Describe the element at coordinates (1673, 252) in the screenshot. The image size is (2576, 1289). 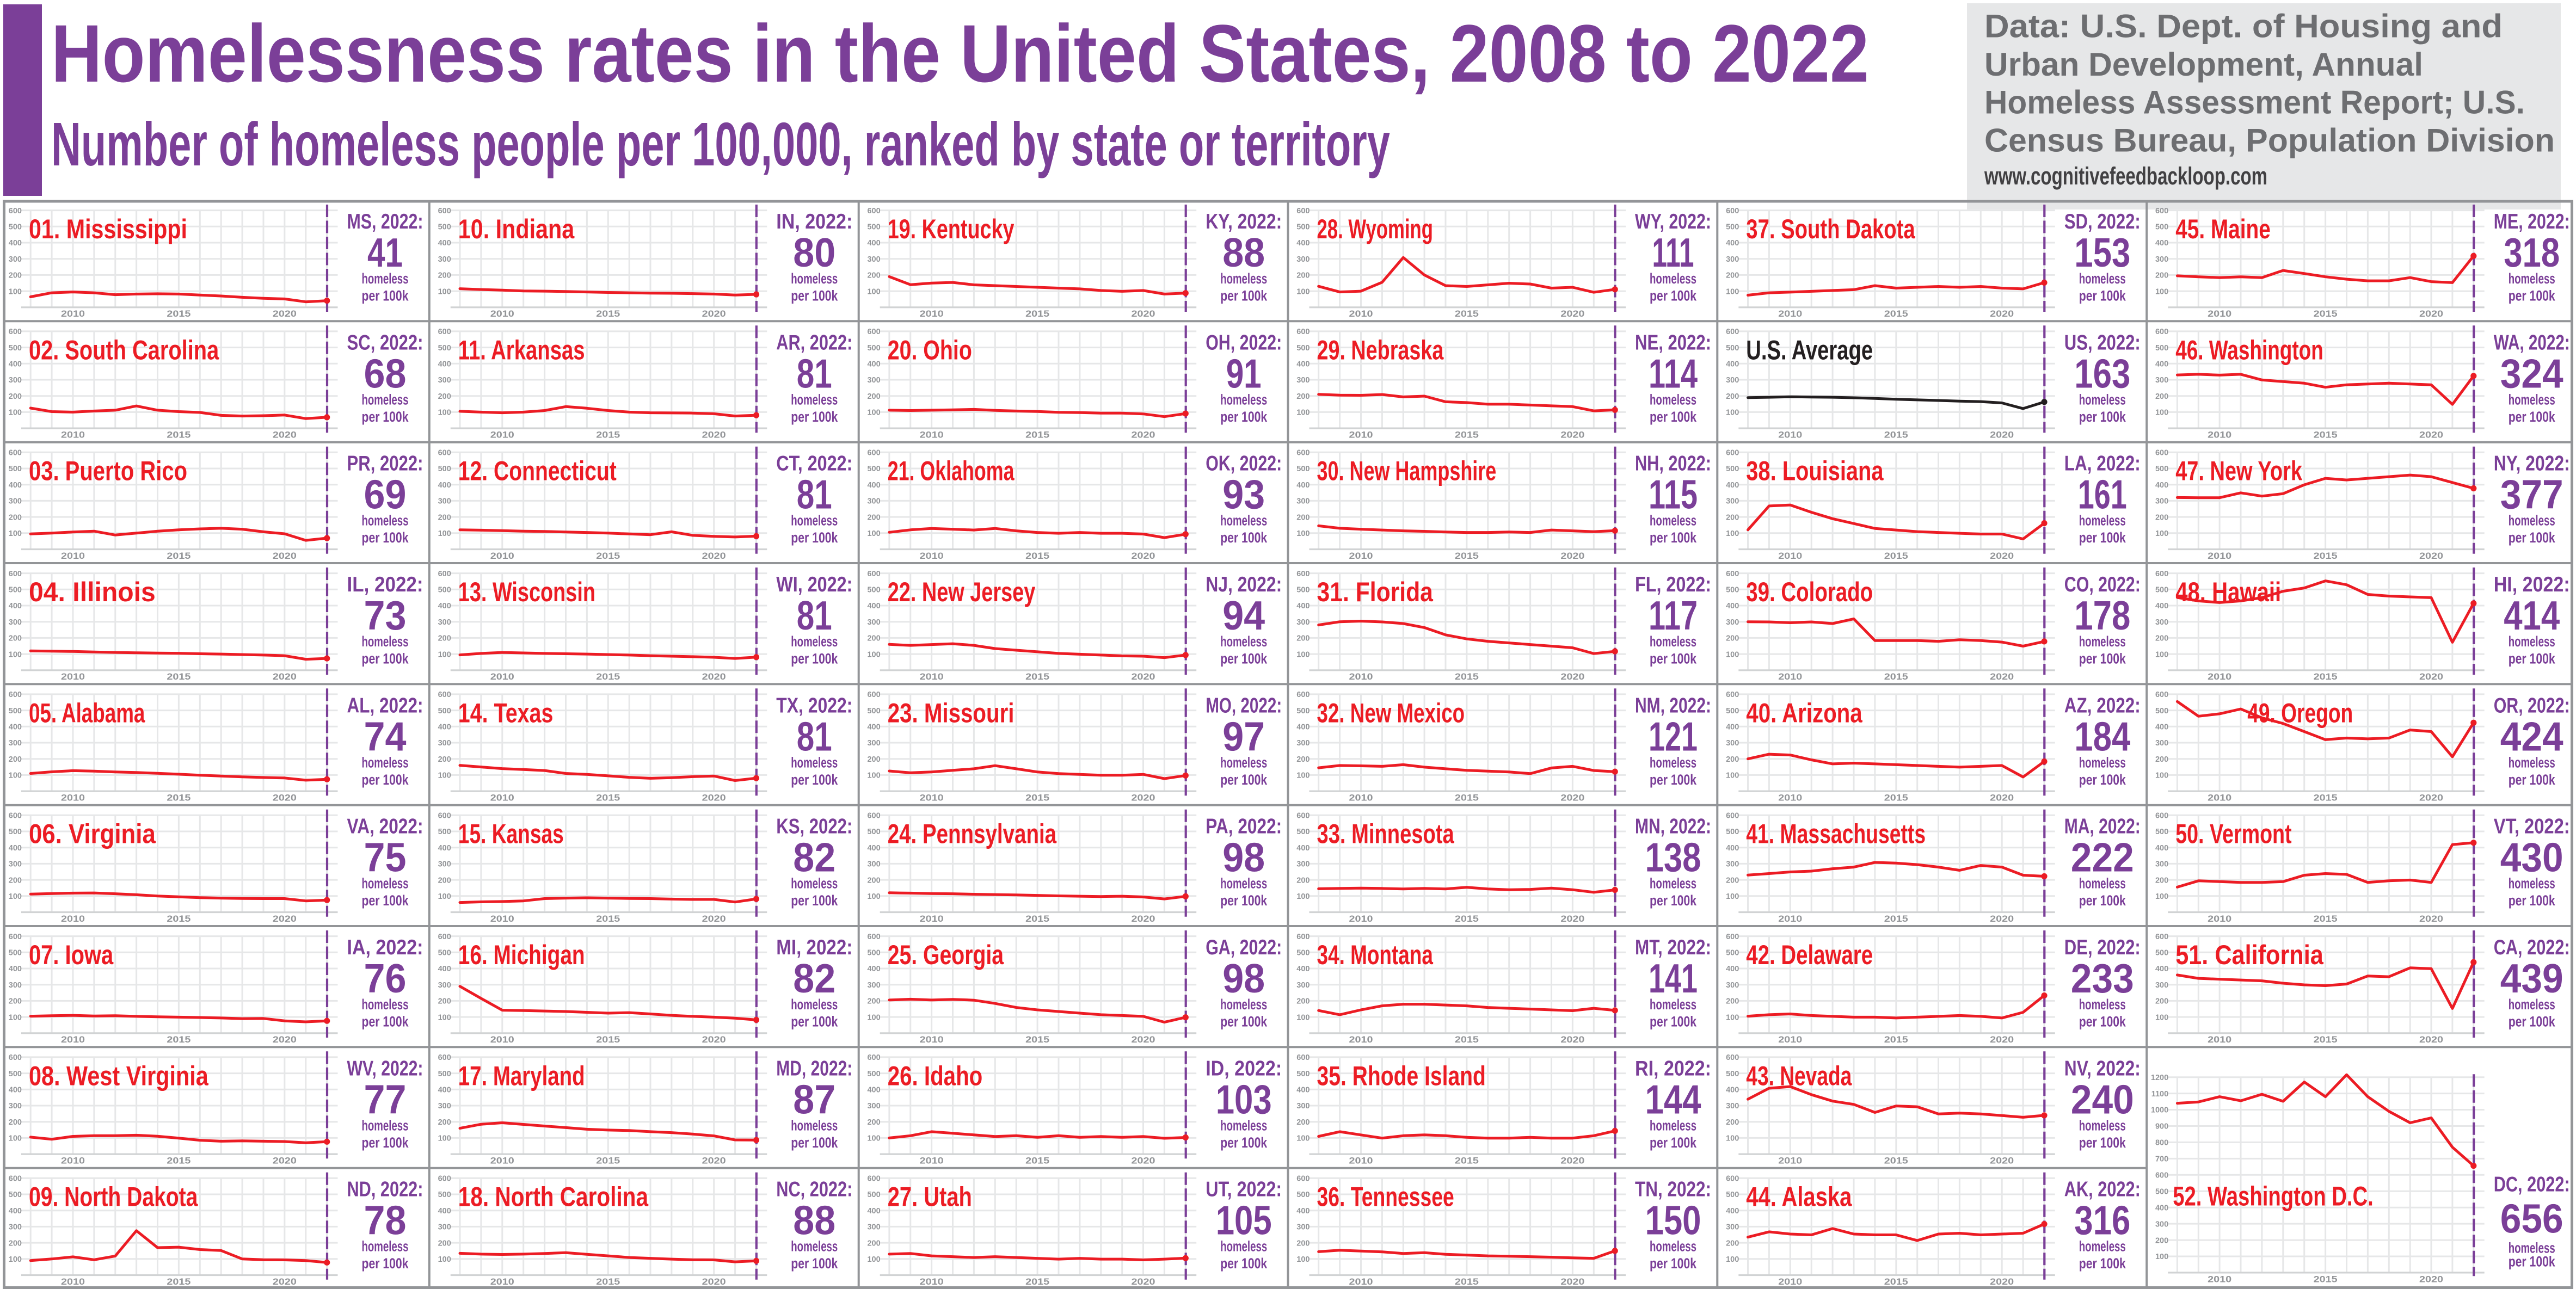
I see `svg-text: 111` at that location.